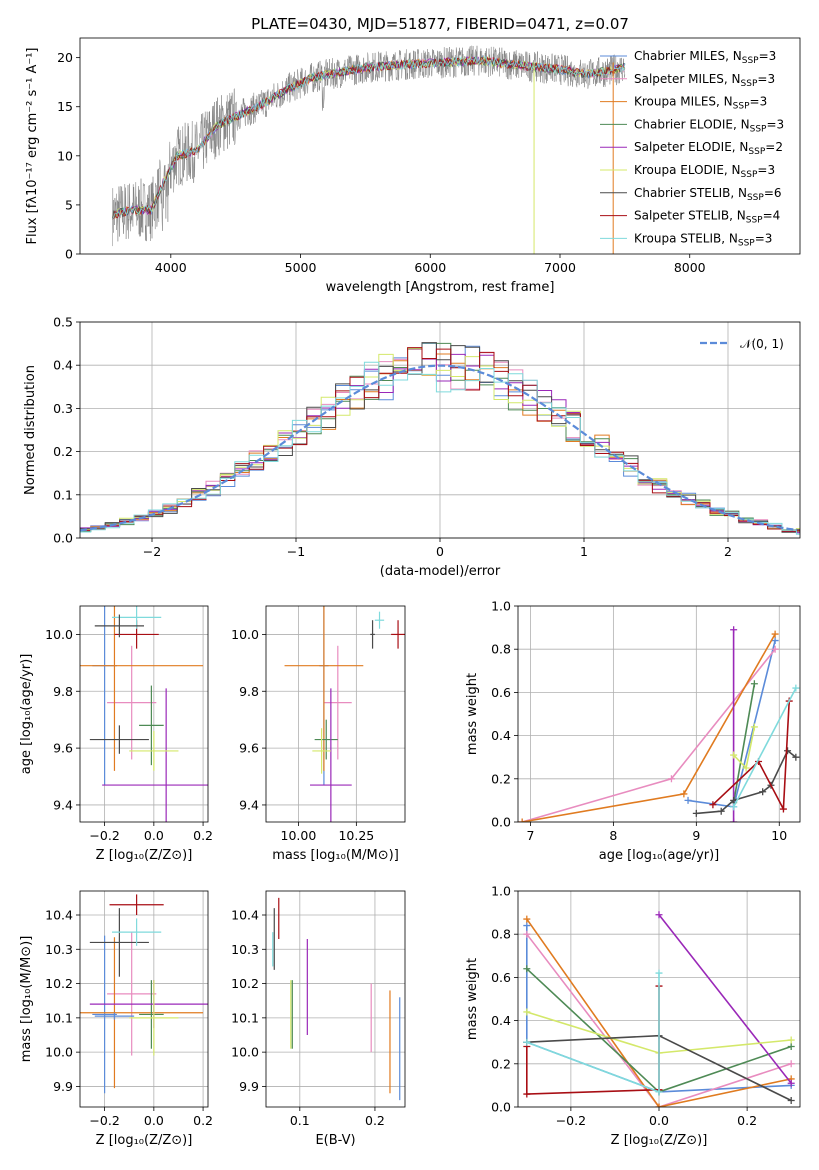 The height and width of the screenshot is (1170, 819). Describe the element at coordinates (63, 1086) in the screenshot. I see `y-tick-label: 9.9` at that location.